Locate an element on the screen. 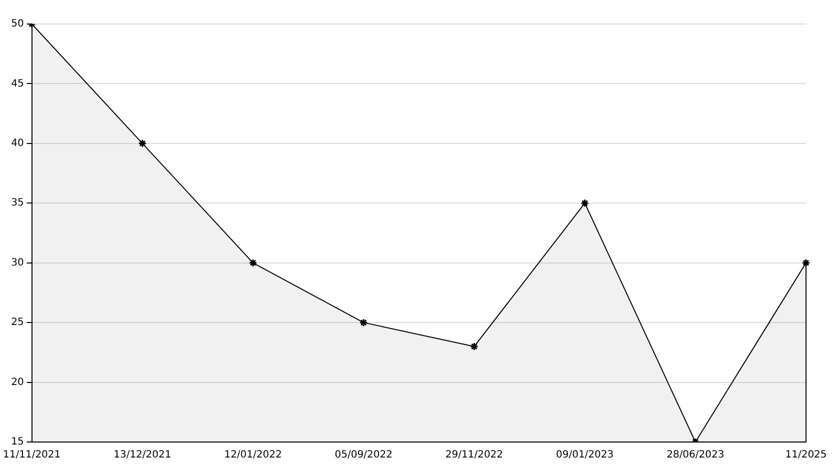 This screenshot has width=834, height=468. x-tick-label: 28/06/2023 is located at coordinates (695, 455).